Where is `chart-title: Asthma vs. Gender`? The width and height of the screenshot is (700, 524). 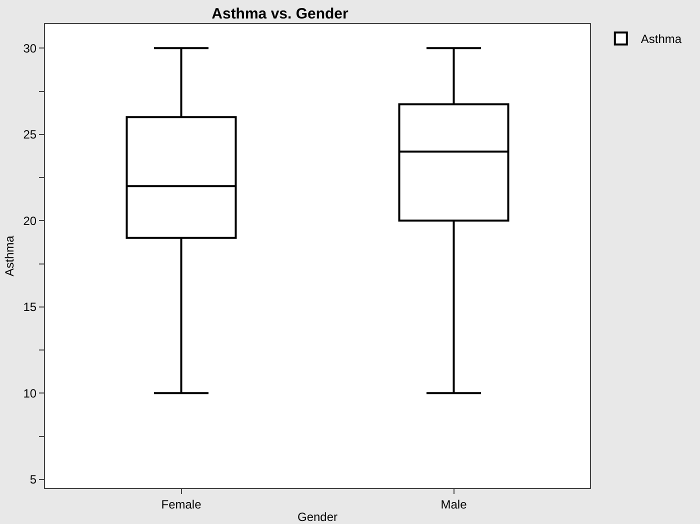 chart-title: Asthma vs. Gender is located at coordinates (280, 13).